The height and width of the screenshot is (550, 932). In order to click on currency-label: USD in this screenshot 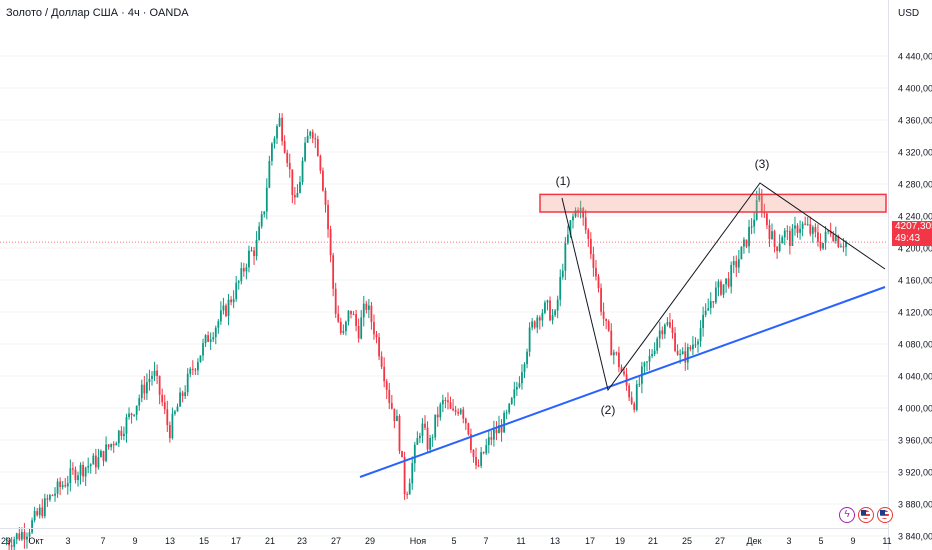, I will do `click(909, 13)`.